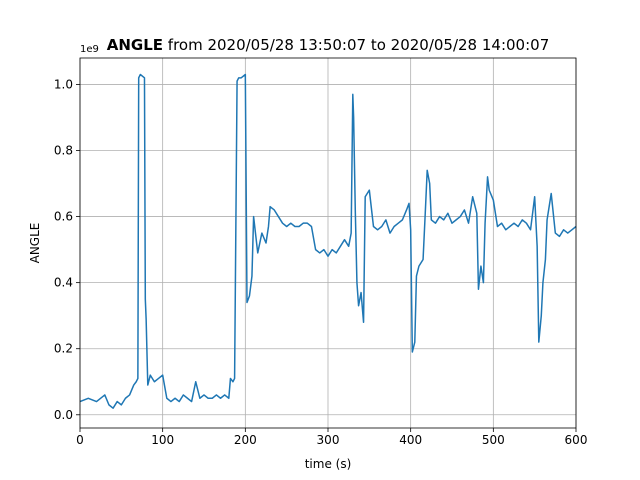 The width and height of the screenshot is (640, 480). I want to click on y-tick-label: 0.2, so click(63, 349).